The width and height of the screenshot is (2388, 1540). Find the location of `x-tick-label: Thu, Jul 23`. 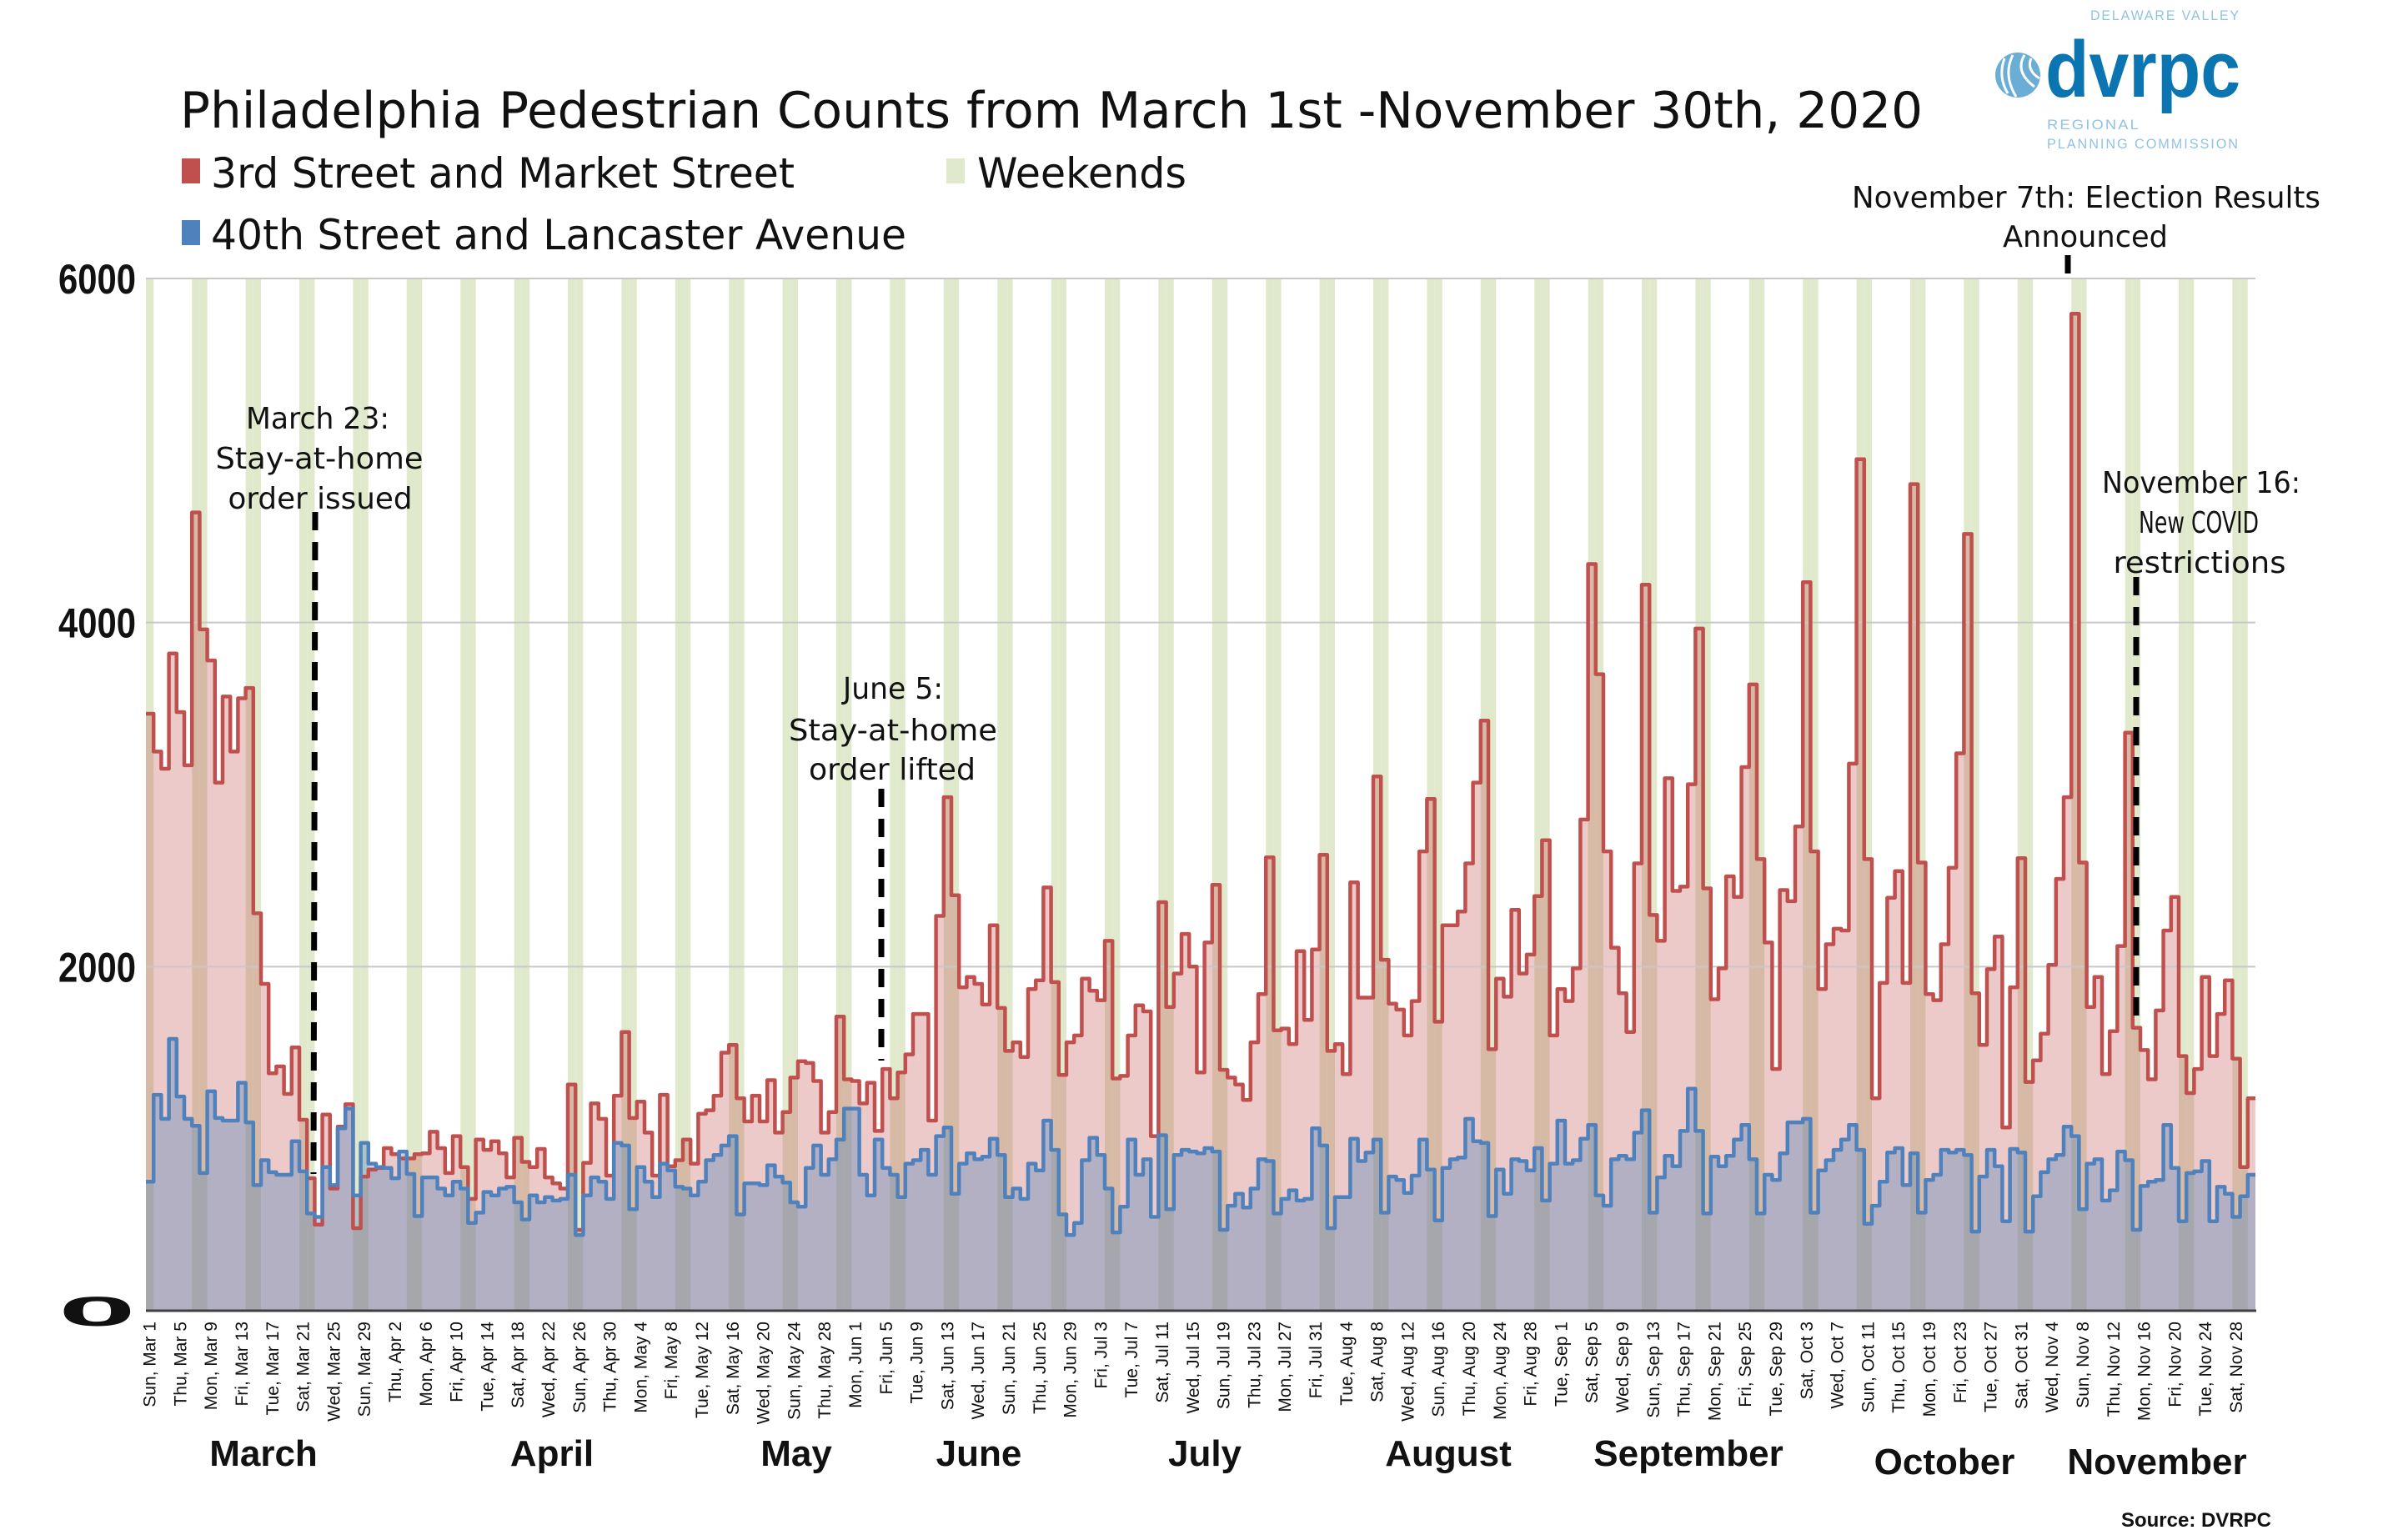

x-tick-label: Thu, Jul 23 is located at coordinates (1254, 1365).